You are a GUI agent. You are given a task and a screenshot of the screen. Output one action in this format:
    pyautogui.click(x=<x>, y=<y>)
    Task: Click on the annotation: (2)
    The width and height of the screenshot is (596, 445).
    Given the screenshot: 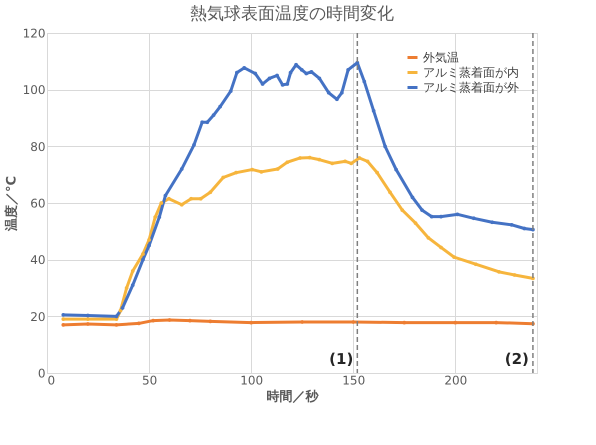 What is the action you would take?
    pyautogui.click(x=516, y=359)
    